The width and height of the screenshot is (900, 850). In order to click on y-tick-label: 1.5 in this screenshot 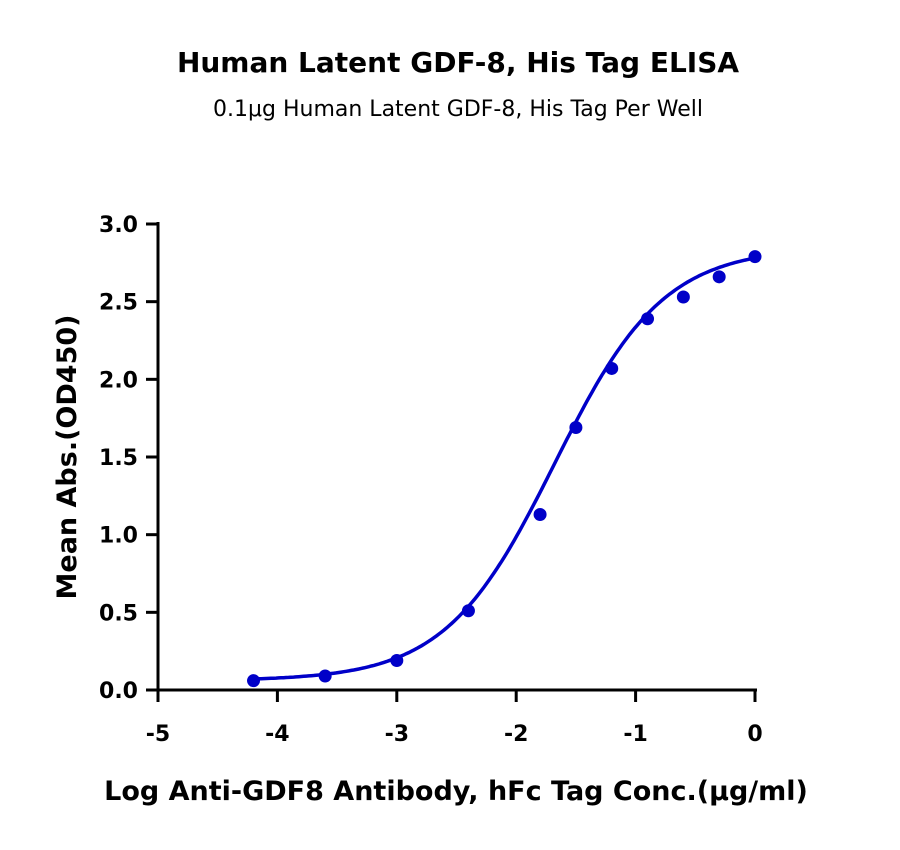, I will do `click(118, 458)`.